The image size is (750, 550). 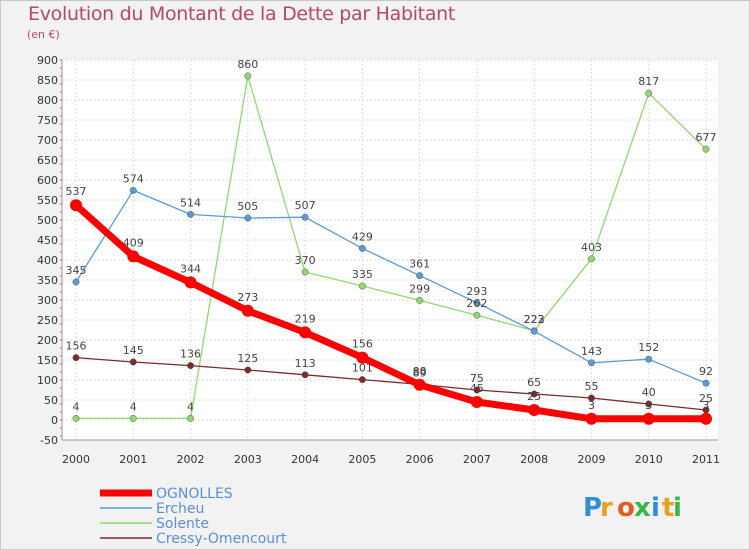 I want to click on data-label: 507, so click(x=305, y=205).